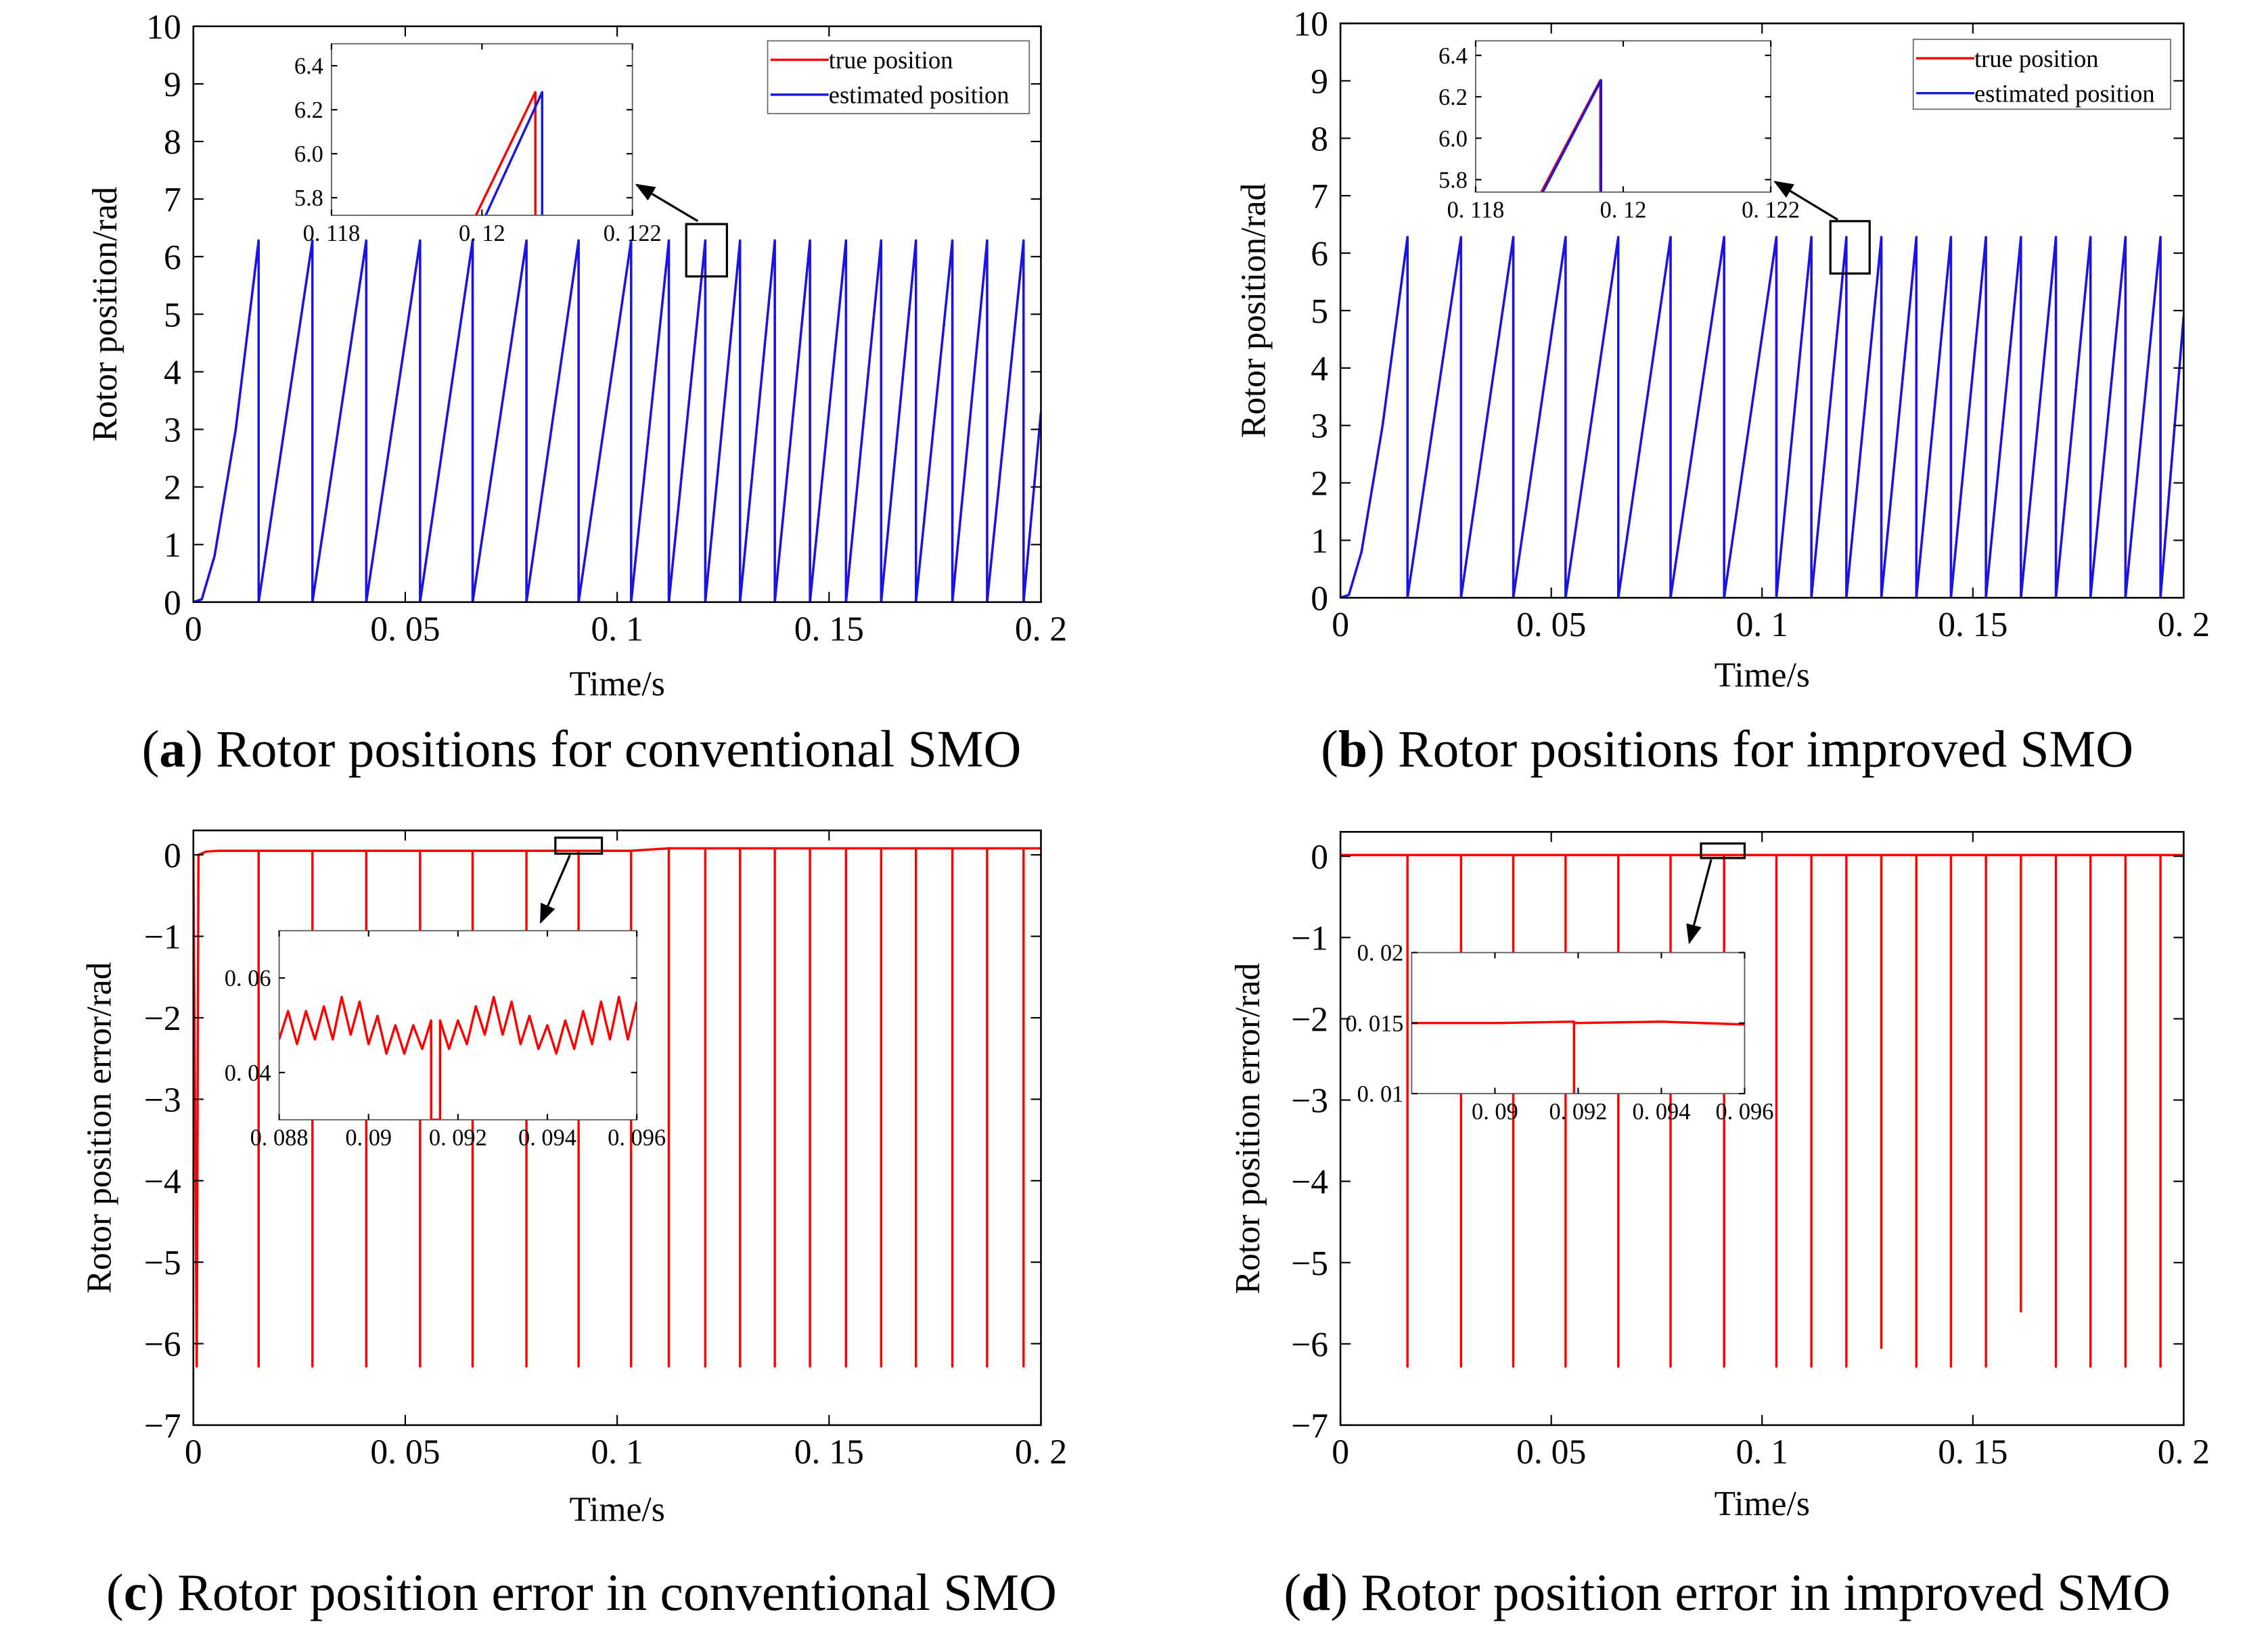 Image resolution: width=2268 pixels, height=1639 pixels. What do you see at coordinates (1380, 954) in the screenshot?
I see `y-tick-label: 0. 02` at bounding box center [1380, 954].